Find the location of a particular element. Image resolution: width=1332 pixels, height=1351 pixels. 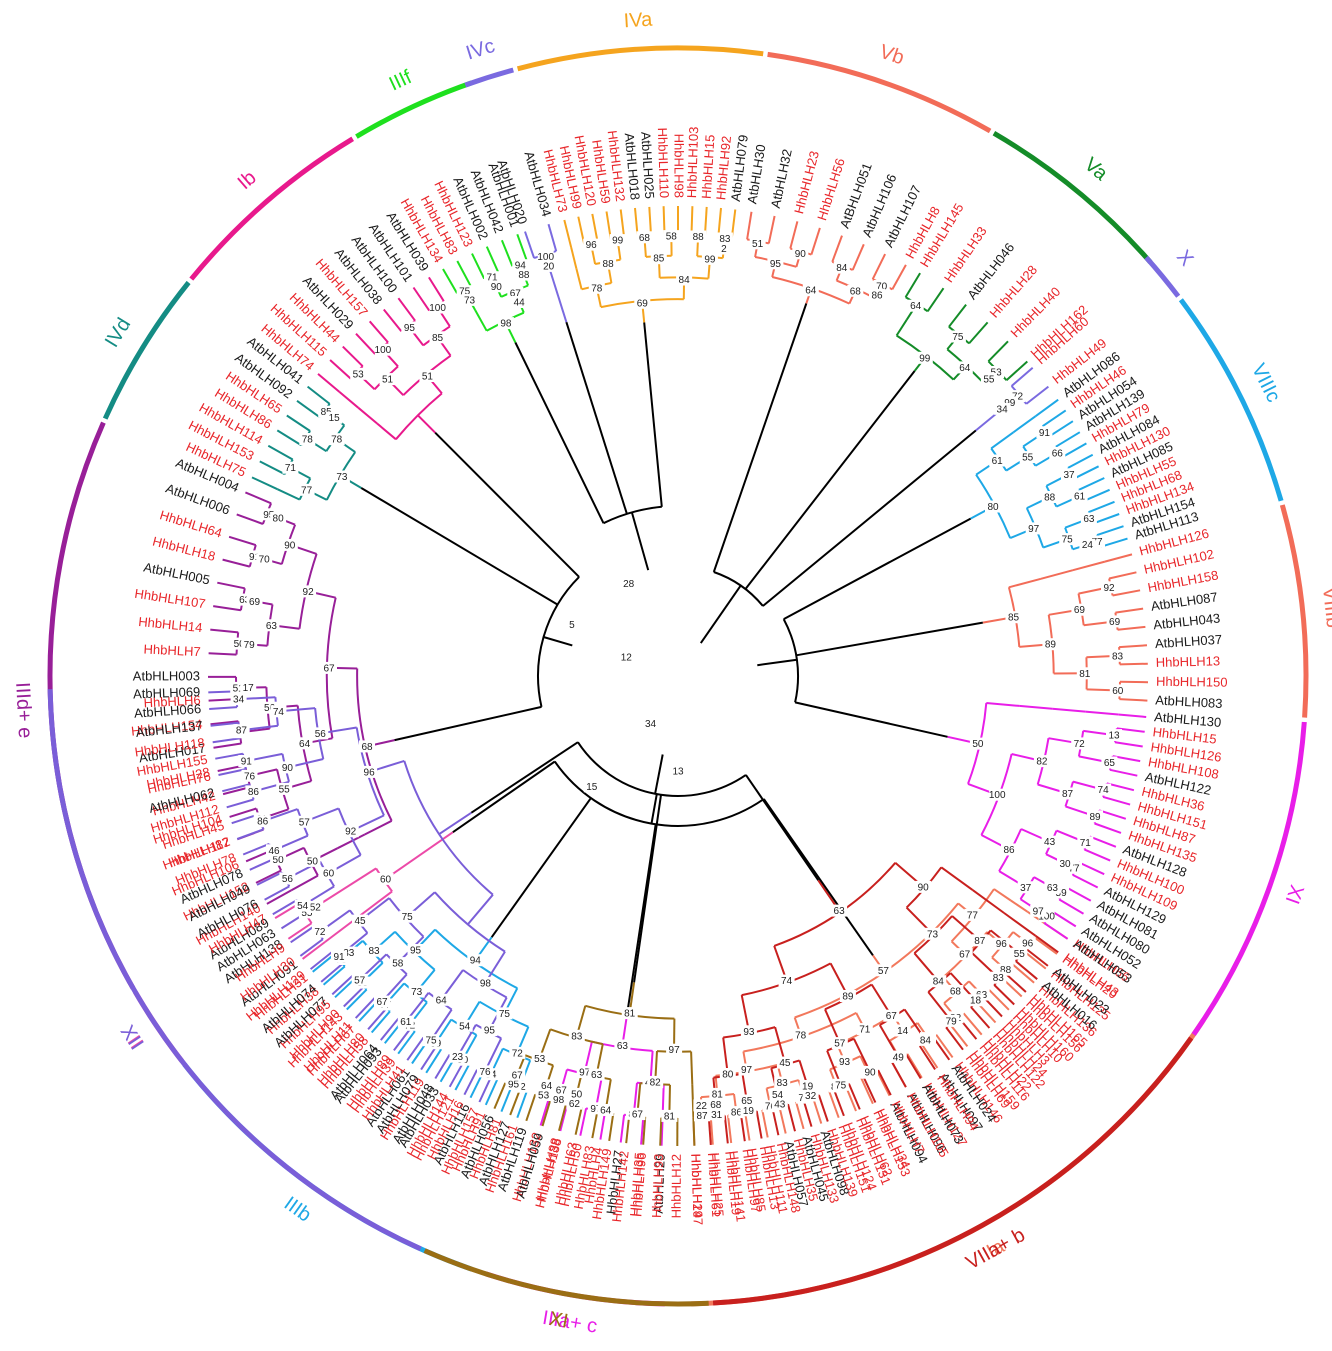

tip-label: HhbHLH19 is located at coordinates (733, 1183).